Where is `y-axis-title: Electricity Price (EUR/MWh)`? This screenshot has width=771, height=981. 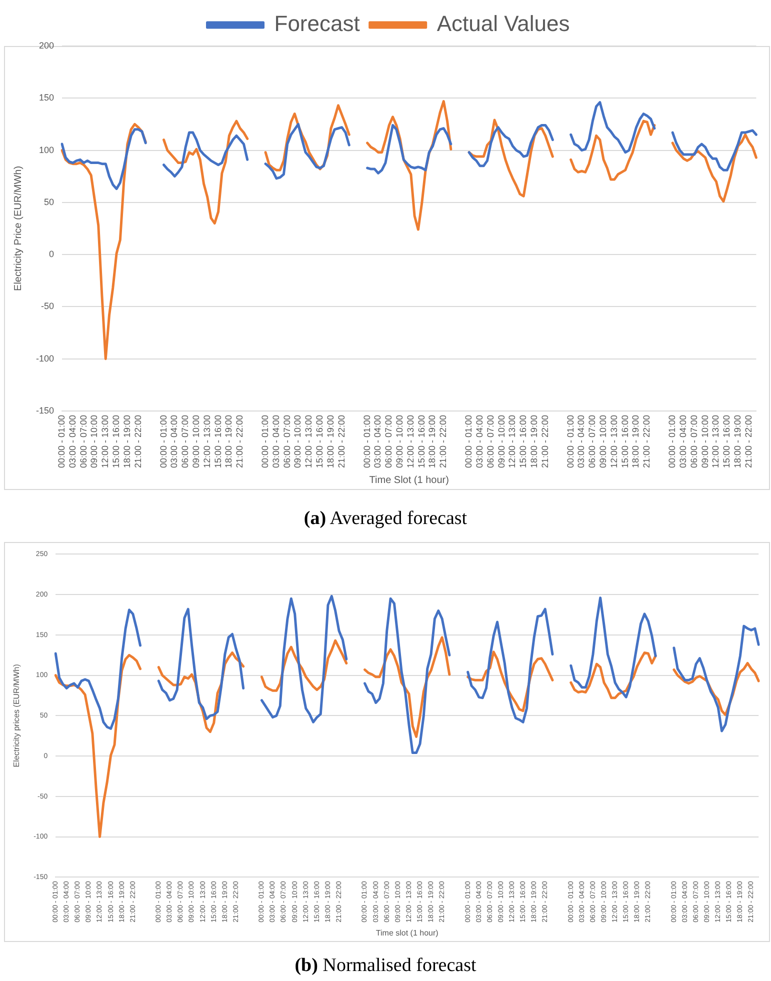 y-axis-title: Electricity Price (EUR/MWh) is located at coordinates (18, 228).